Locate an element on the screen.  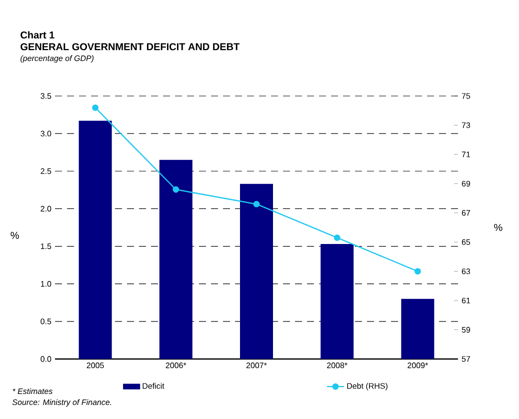
y2-tick-label: 65 is located at coordinates (466, 242).